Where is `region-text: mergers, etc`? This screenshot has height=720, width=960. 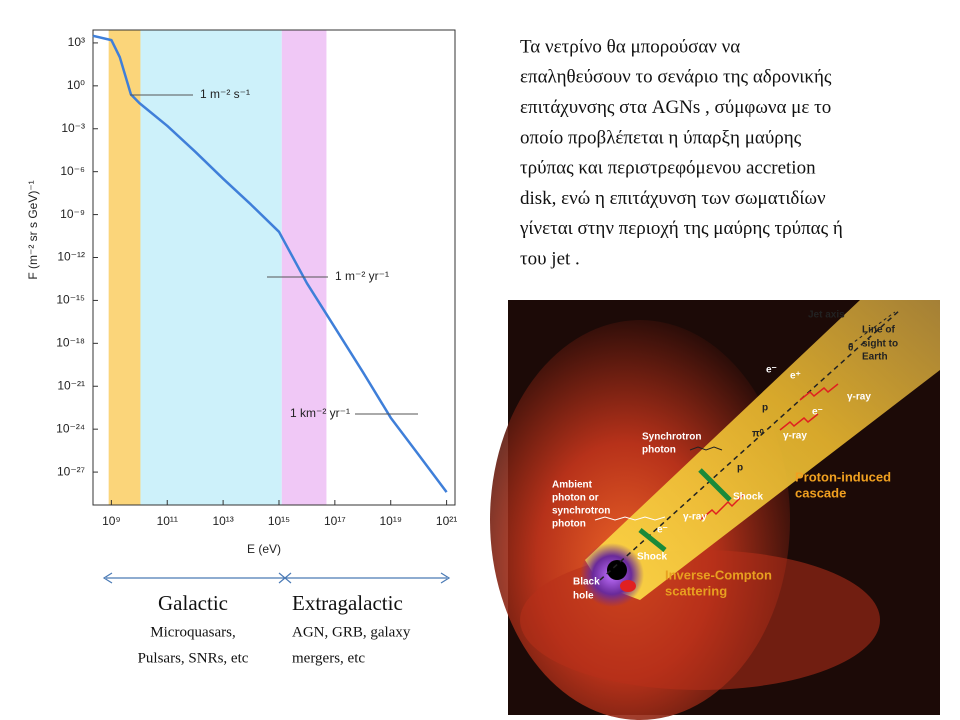
region-text: mergers, etc is located at coordinates (328, 658).